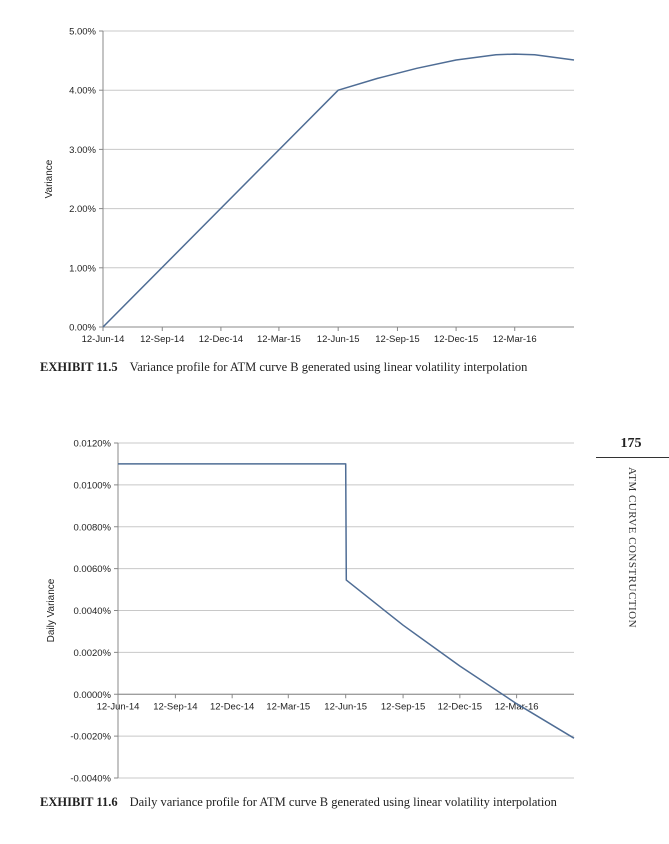 The image size is (669, 844). I want to click on daily-variance-chart-y-tick-label: 0.0060%, so click(92, 569).